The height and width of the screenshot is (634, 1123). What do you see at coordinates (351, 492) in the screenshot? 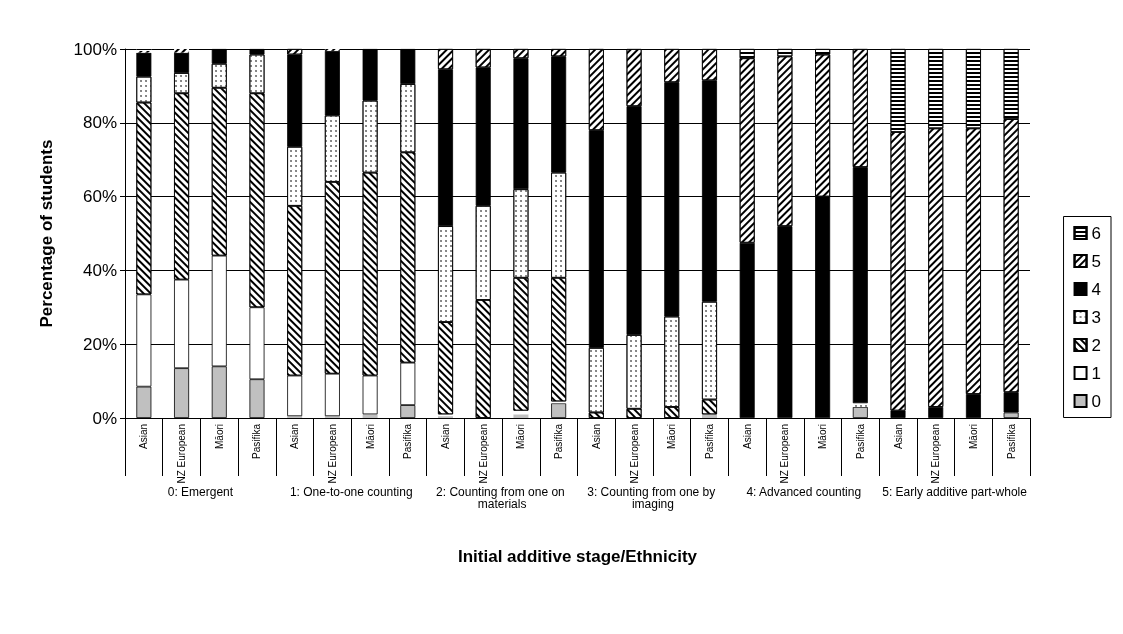
I see `text: 1: One-to-one counting` at bounding box center [351, 492].